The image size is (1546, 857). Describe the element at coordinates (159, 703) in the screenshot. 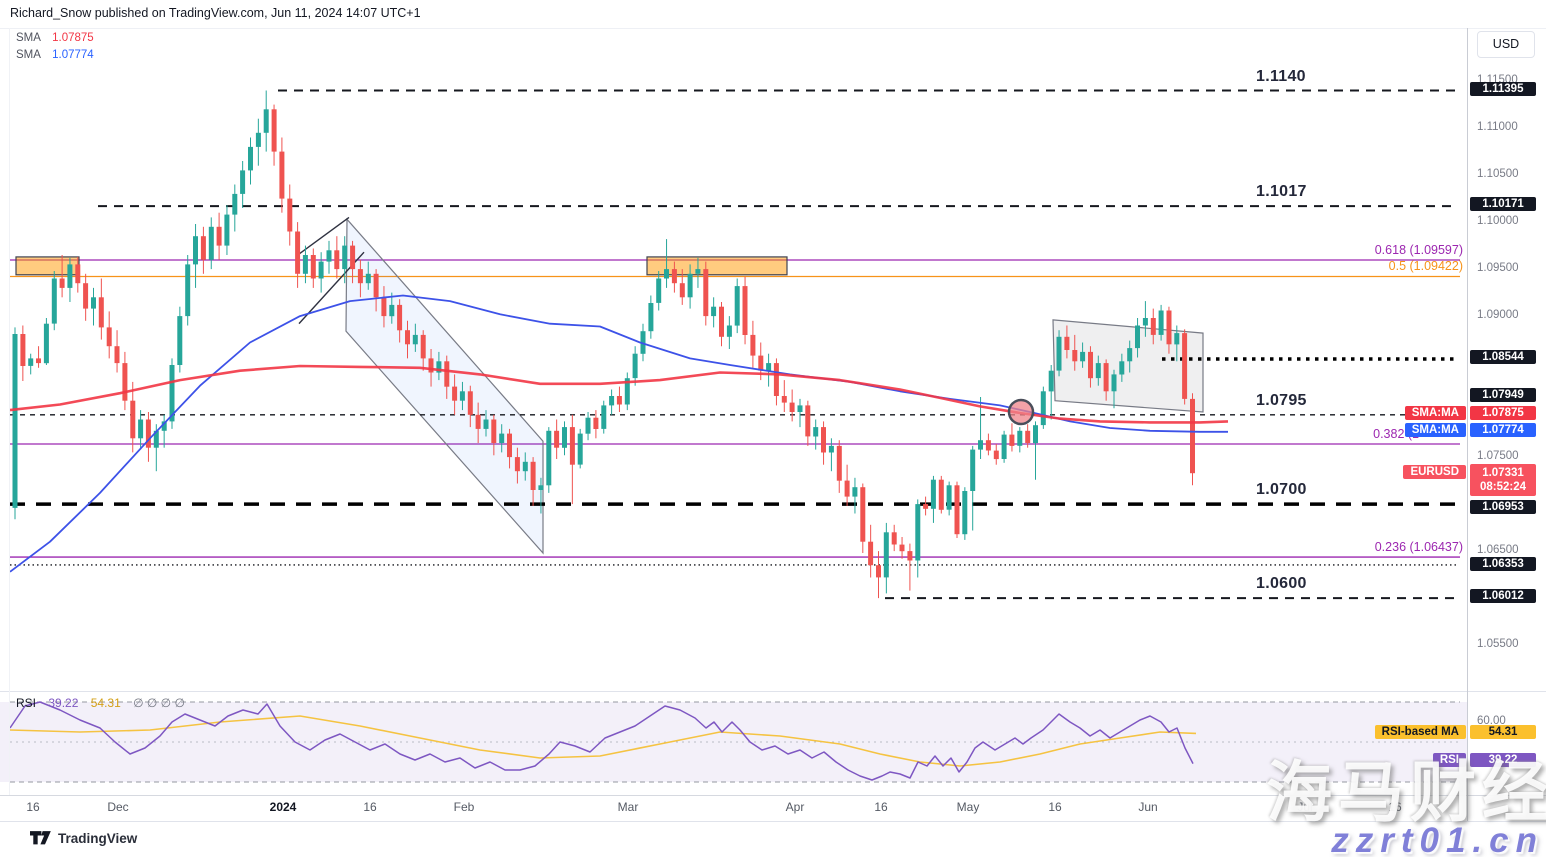

I see `rsi-empty-params: ∅ ∅ ∅ ∅` at that location.